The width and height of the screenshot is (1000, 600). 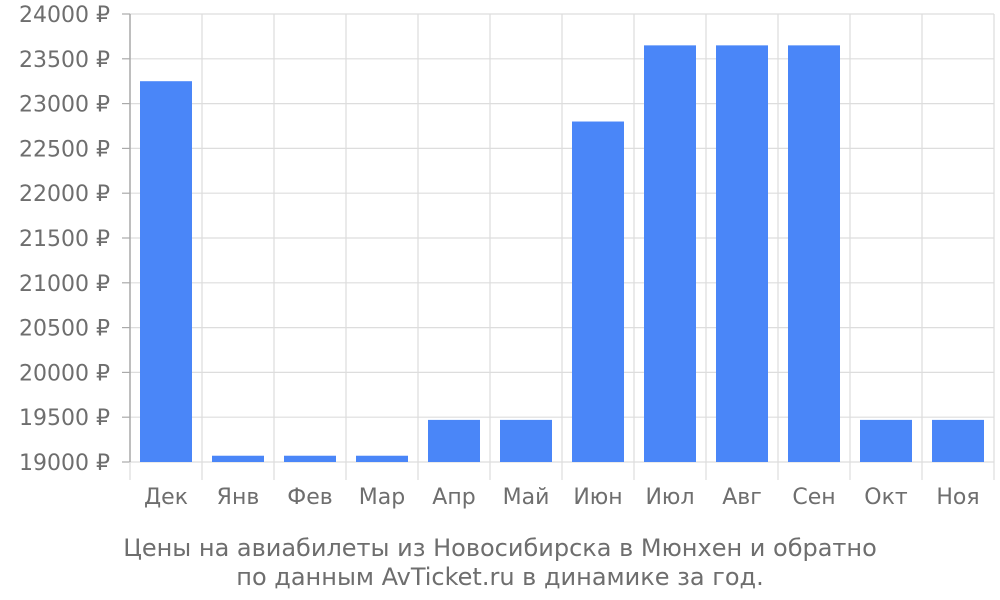 I want to click on y-tick-label: 19500 ₽, so click(x=64, y=418).